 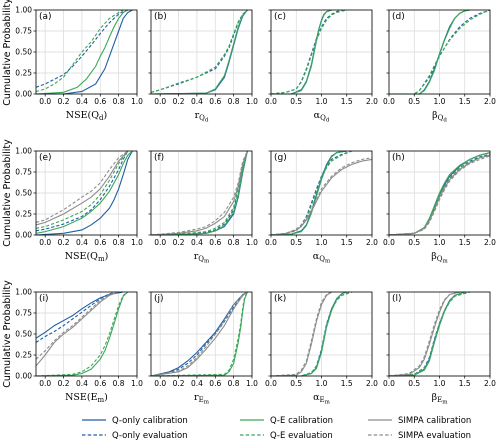 I want to click on panel-c: 0.0 0.5 1.0 1.5 2.0 (c) αQd, so click(x=321, y=66).